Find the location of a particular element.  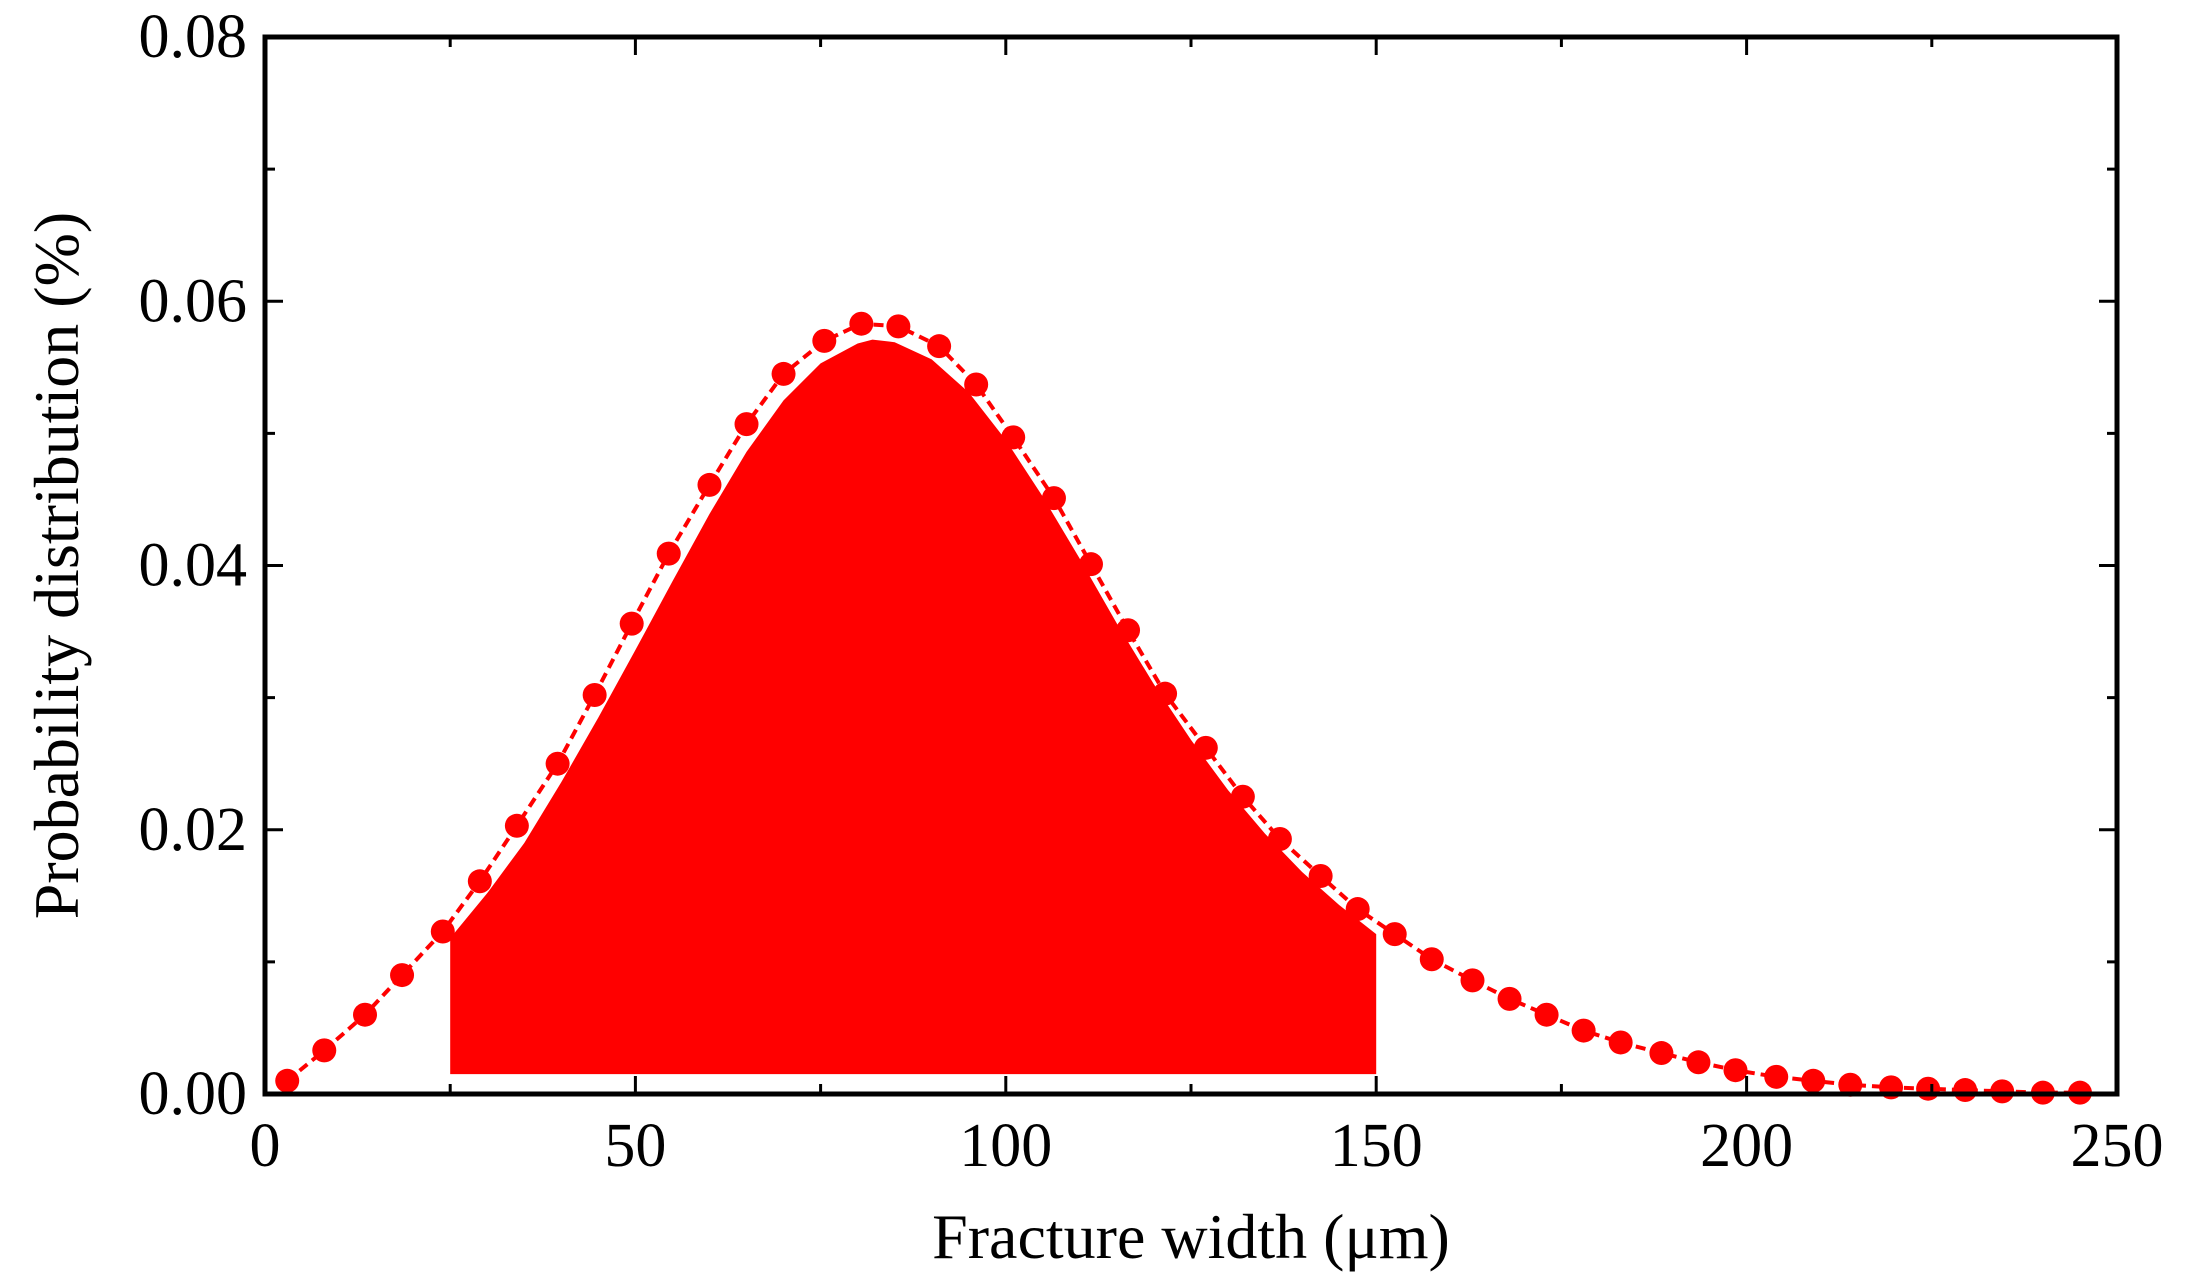

x-tick-label: 250 is located at coordinates (2117, 1146).